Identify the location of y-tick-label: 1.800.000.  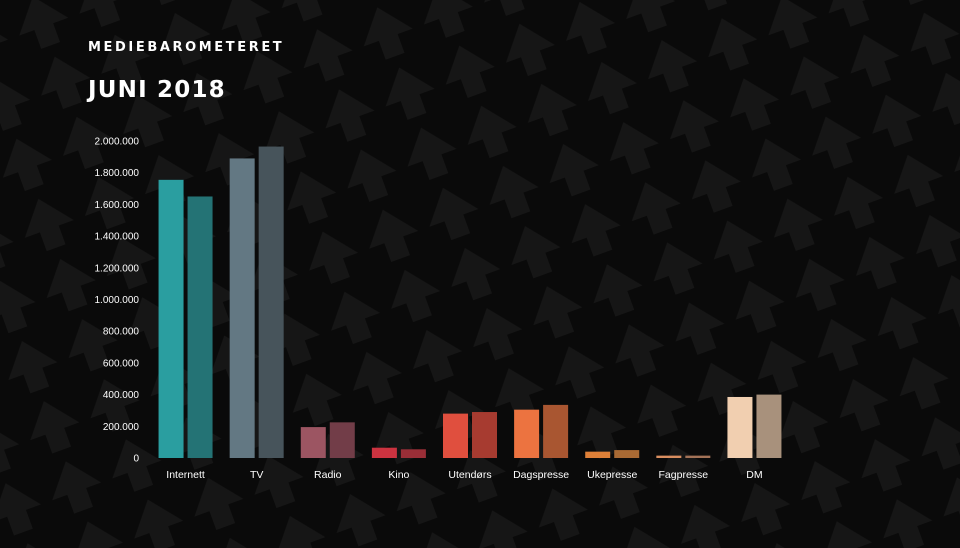
(117, 173).